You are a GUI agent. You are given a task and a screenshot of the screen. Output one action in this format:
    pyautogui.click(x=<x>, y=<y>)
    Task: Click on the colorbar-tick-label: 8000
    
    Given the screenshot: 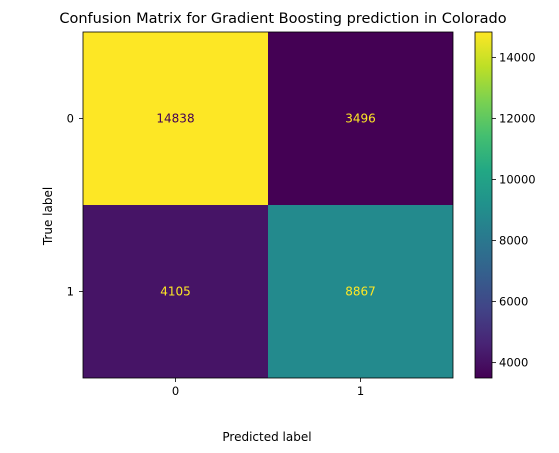 What is the action you would take?
    pyautogui.click(x=513, y=241)
    